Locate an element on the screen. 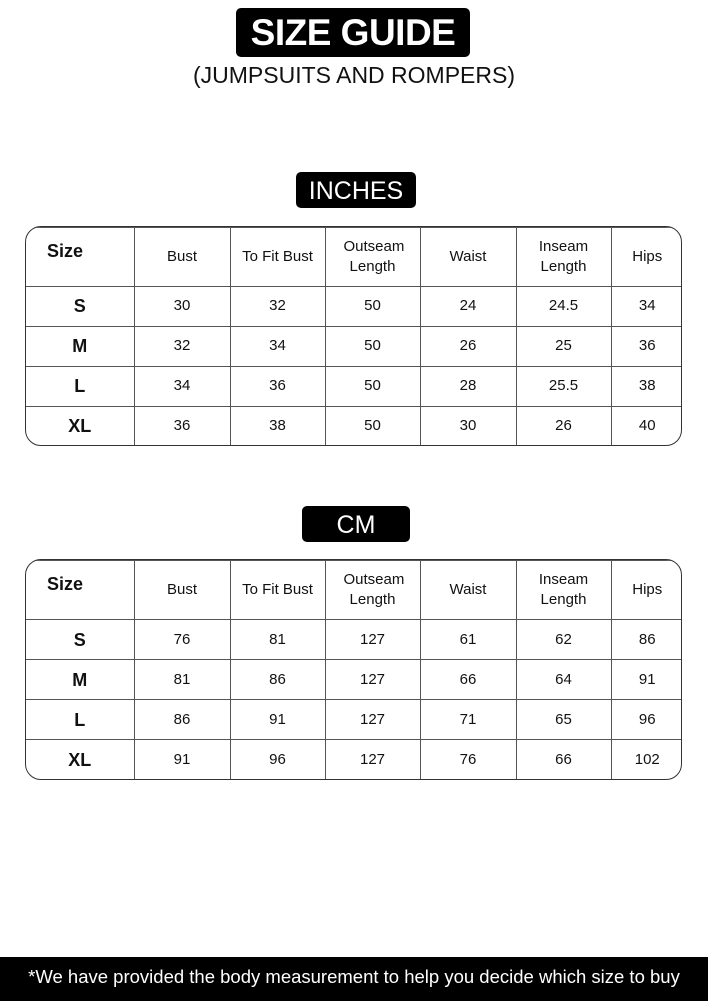  table-row: L 86 91 127 71 65 96 is located at coordinates (353, 720).